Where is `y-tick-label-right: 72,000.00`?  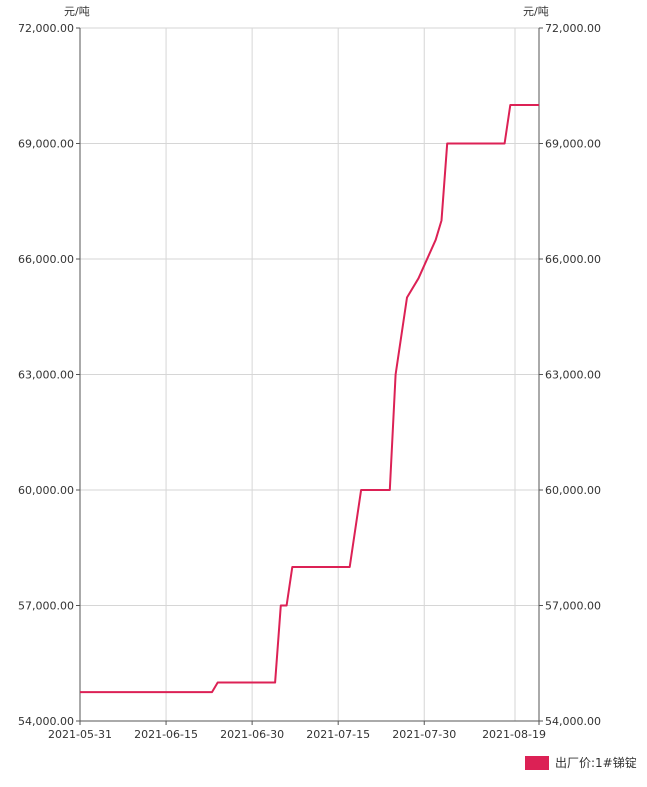 y-tick-label-right: 72,000.00 is located at coordinates (573, 28).